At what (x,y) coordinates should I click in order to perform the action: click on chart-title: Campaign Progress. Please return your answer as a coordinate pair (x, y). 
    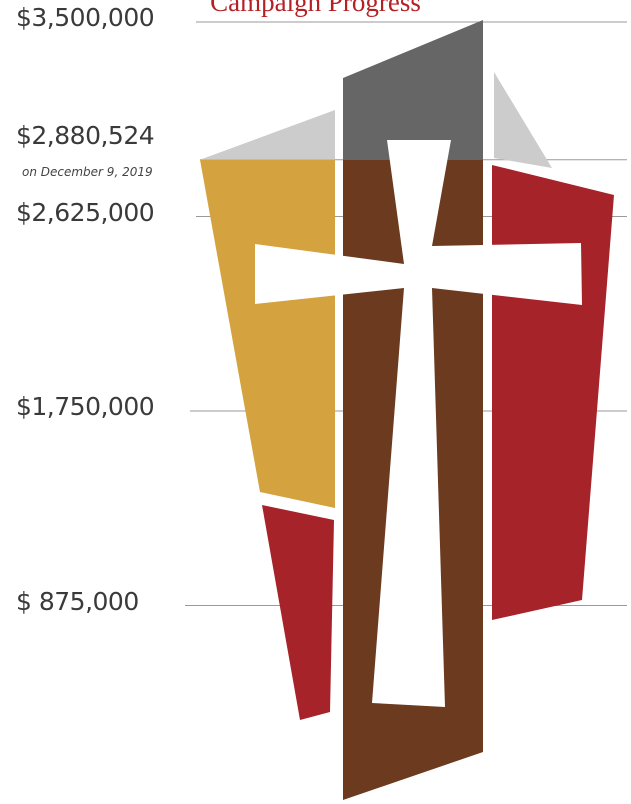
    Looking at the image, I should click on (315, 8).